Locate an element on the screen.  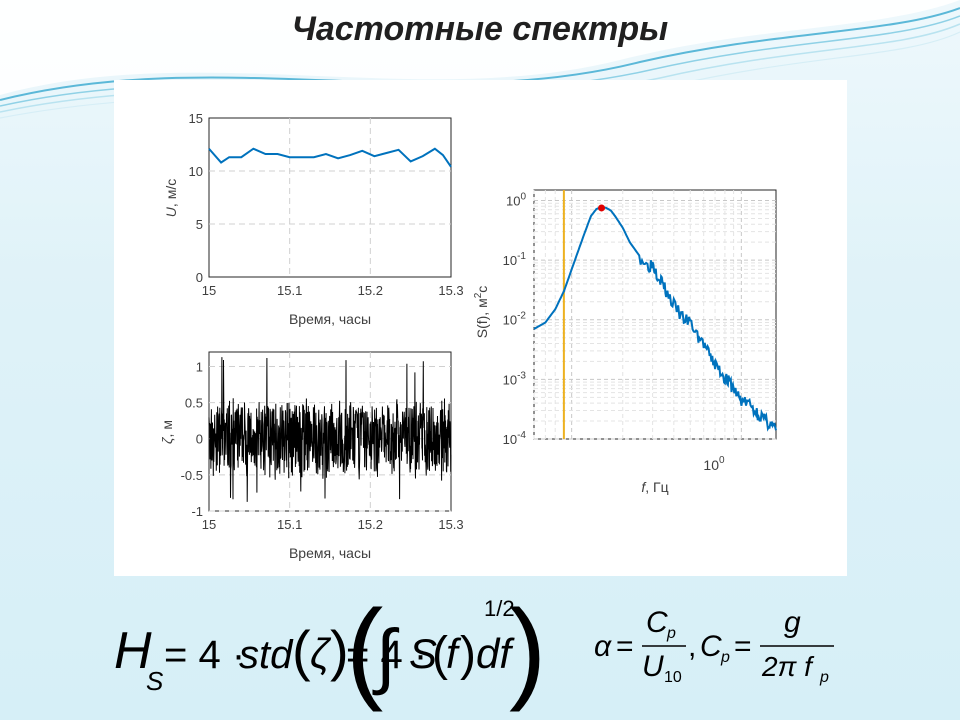
elevation-x-tick: 15.1 is located at coordinates (289, 524).